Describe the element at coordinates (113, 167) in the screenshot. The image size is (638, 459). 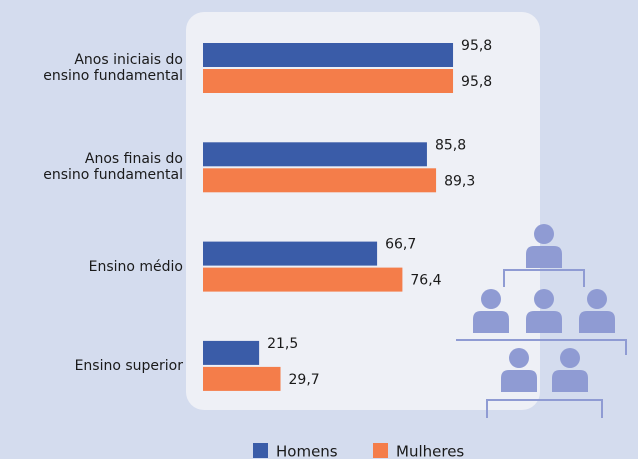
I see `category-label: Anos finais do ensino fundamental` at that location.